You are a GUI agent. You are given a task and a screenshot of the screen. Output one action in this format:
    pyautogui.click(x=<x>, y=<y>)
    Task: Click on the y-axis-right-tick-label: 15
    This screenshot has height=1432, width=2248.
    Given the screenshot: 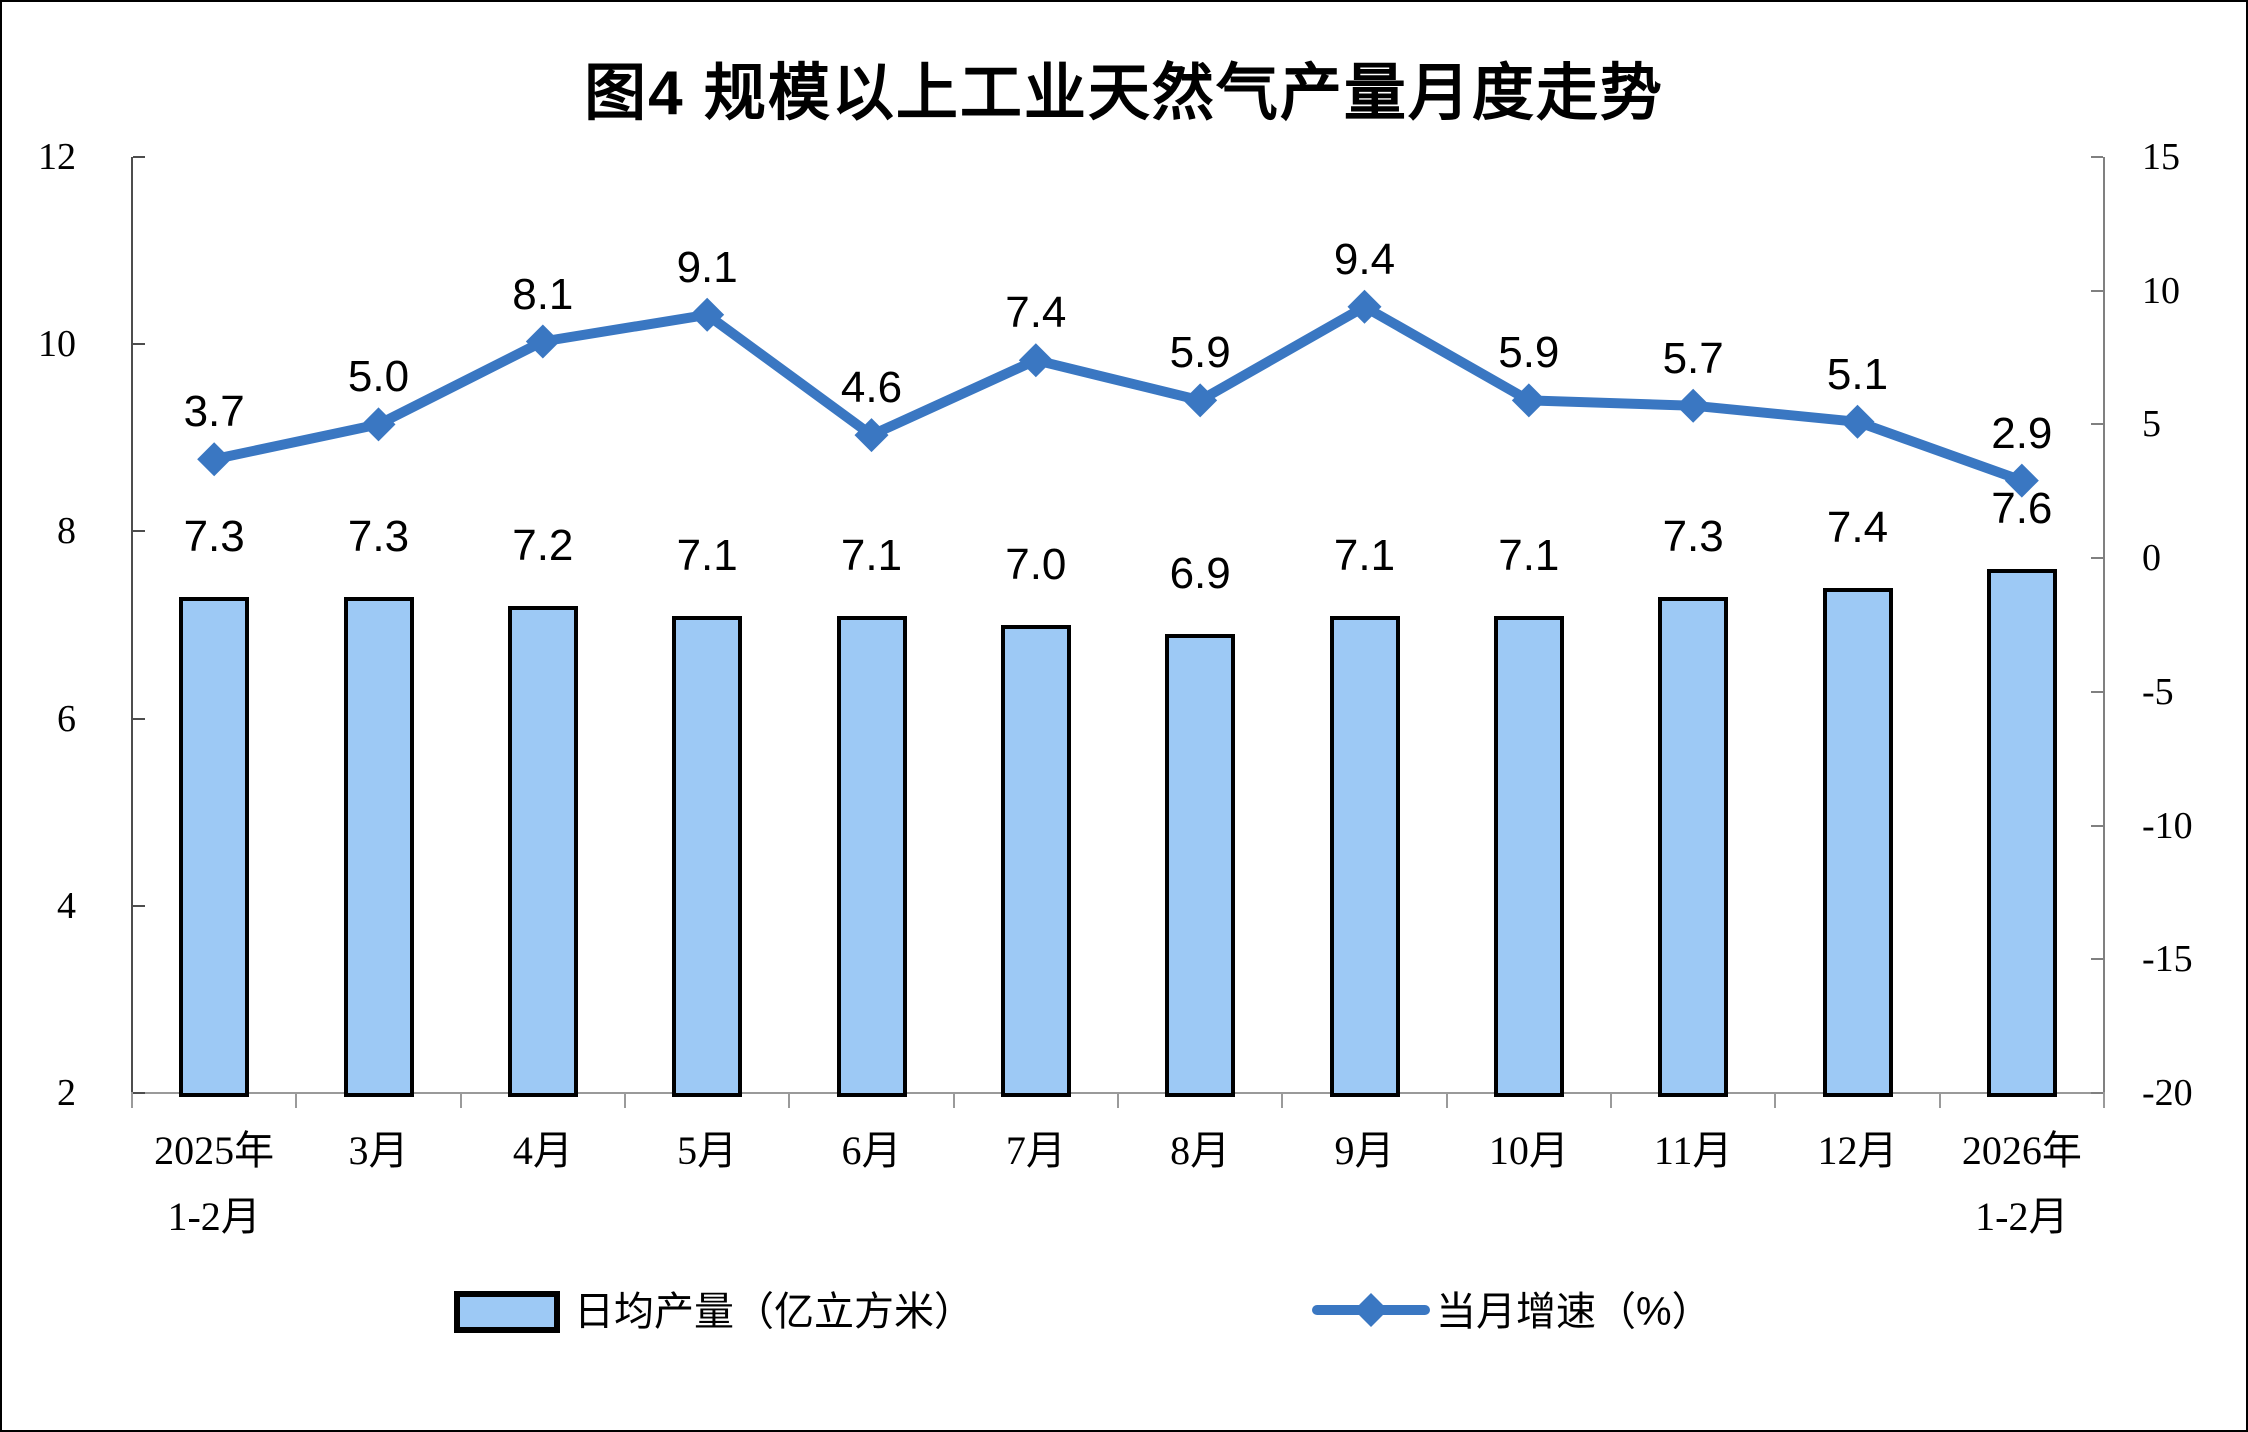 What is the action you would take?
    pyautogui.click(x=2161, y=157)
    